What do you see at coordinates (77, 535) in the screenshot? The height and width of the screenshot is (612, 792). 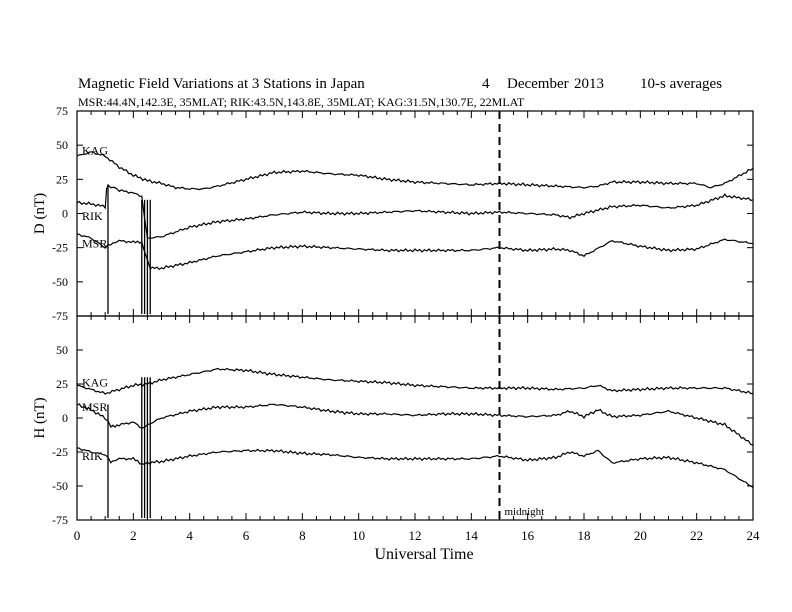 I see `x-tick-label: 0` at bounding box center [77, 535].